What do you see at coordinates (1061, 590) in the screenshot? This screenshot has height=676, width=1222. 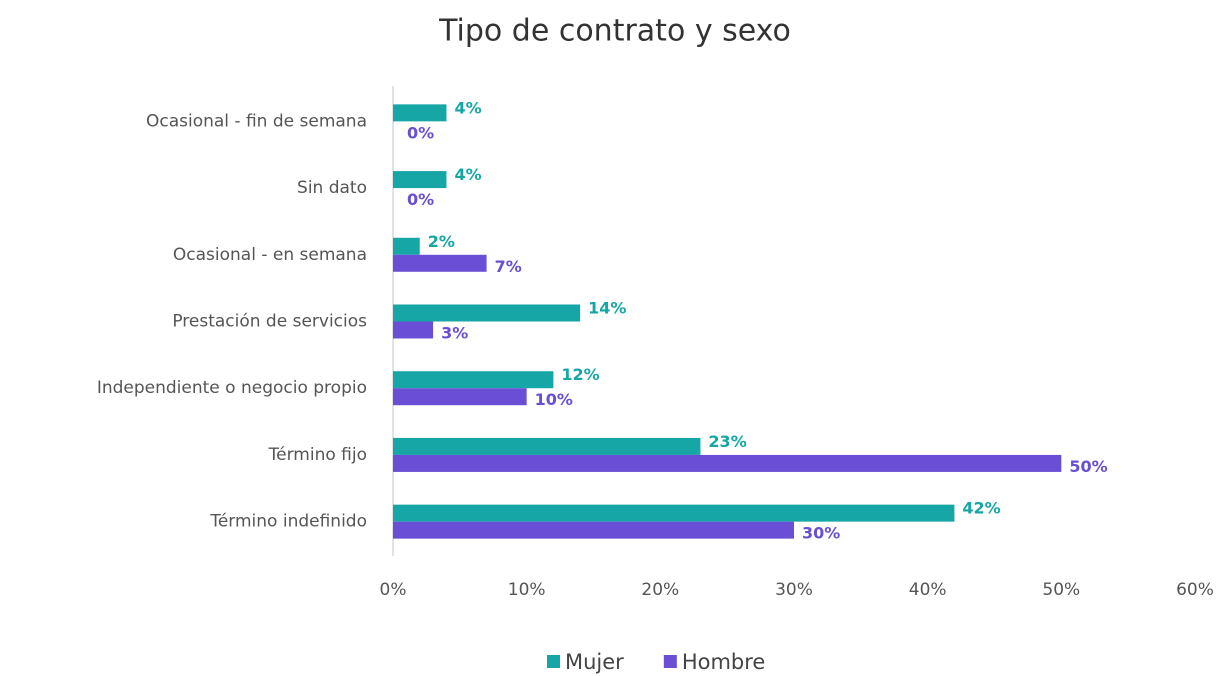 I see `x-tick-label: 50%` at bounding box center [1061, 590].